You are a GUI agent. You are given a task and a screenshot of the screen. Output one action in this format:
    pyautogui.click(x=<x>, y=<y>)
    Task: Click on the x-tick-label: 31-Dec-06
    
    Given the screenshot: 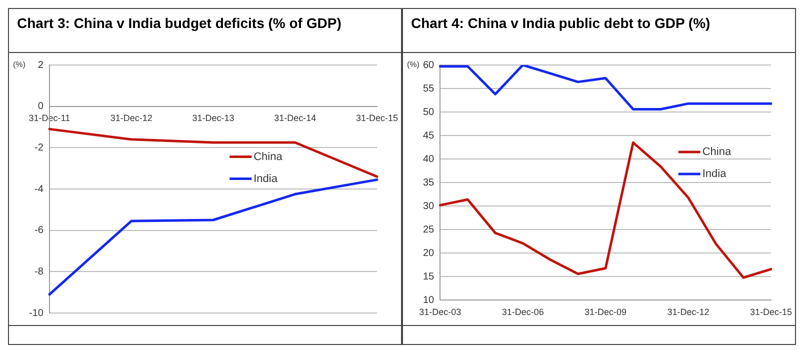 What is the action you would take?
    pyautogui.click(x=523, y=312)
    